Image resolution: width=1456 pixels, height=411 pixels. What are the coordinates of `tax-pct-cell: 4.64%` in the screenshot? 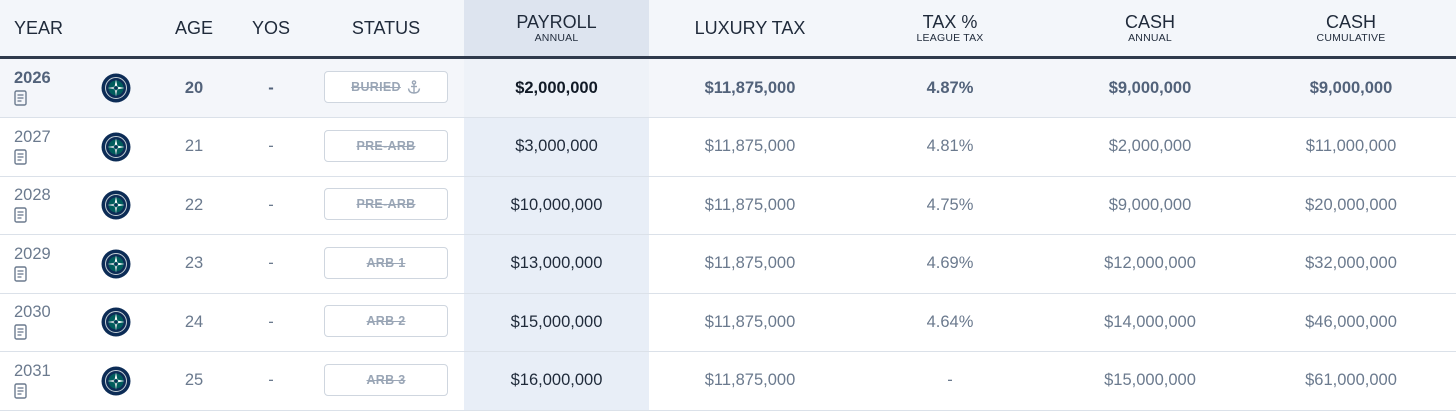 It's located at (950, 321).